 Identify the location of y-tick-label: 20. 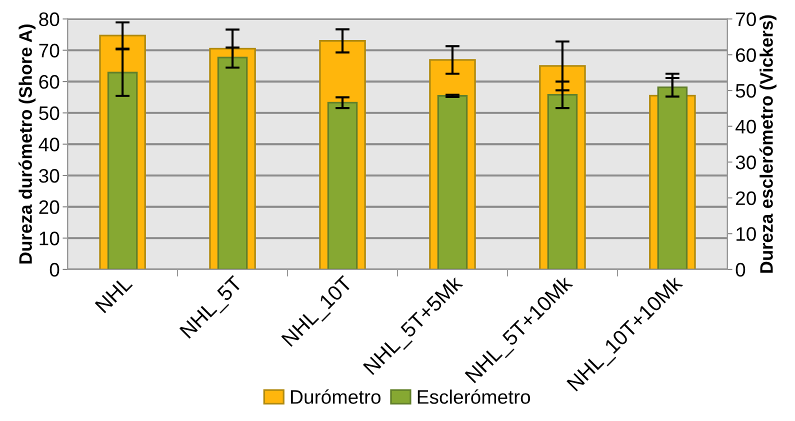
(49, 207).